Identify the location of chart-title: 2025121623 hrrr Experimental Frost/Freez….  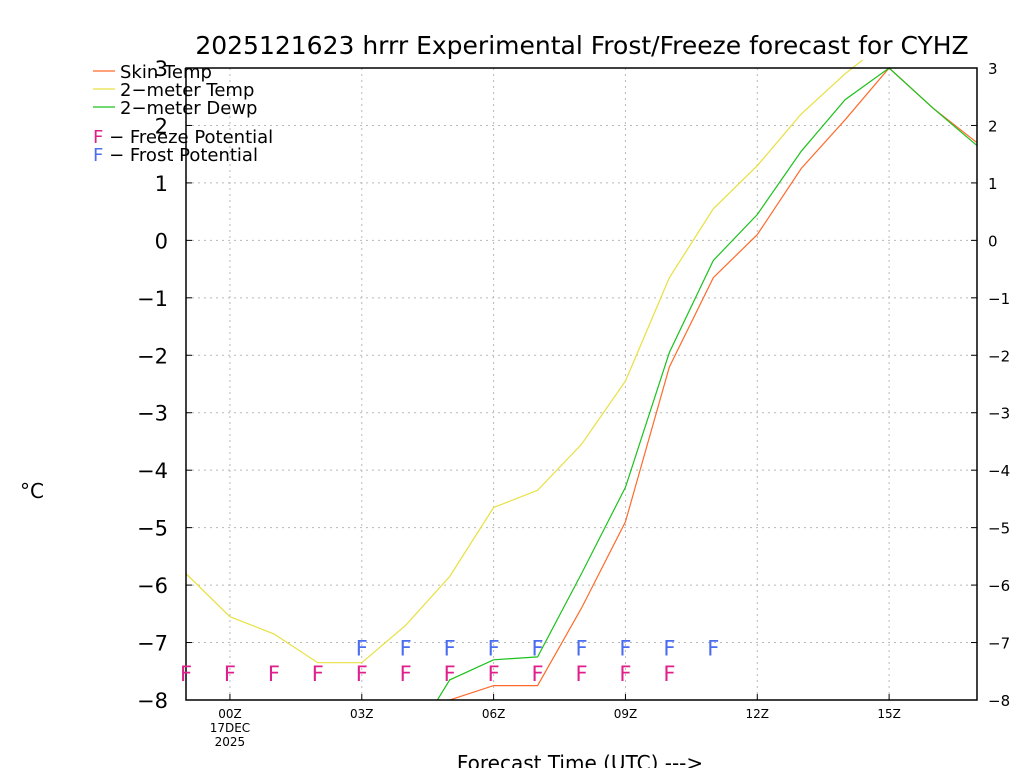
(581, 45).